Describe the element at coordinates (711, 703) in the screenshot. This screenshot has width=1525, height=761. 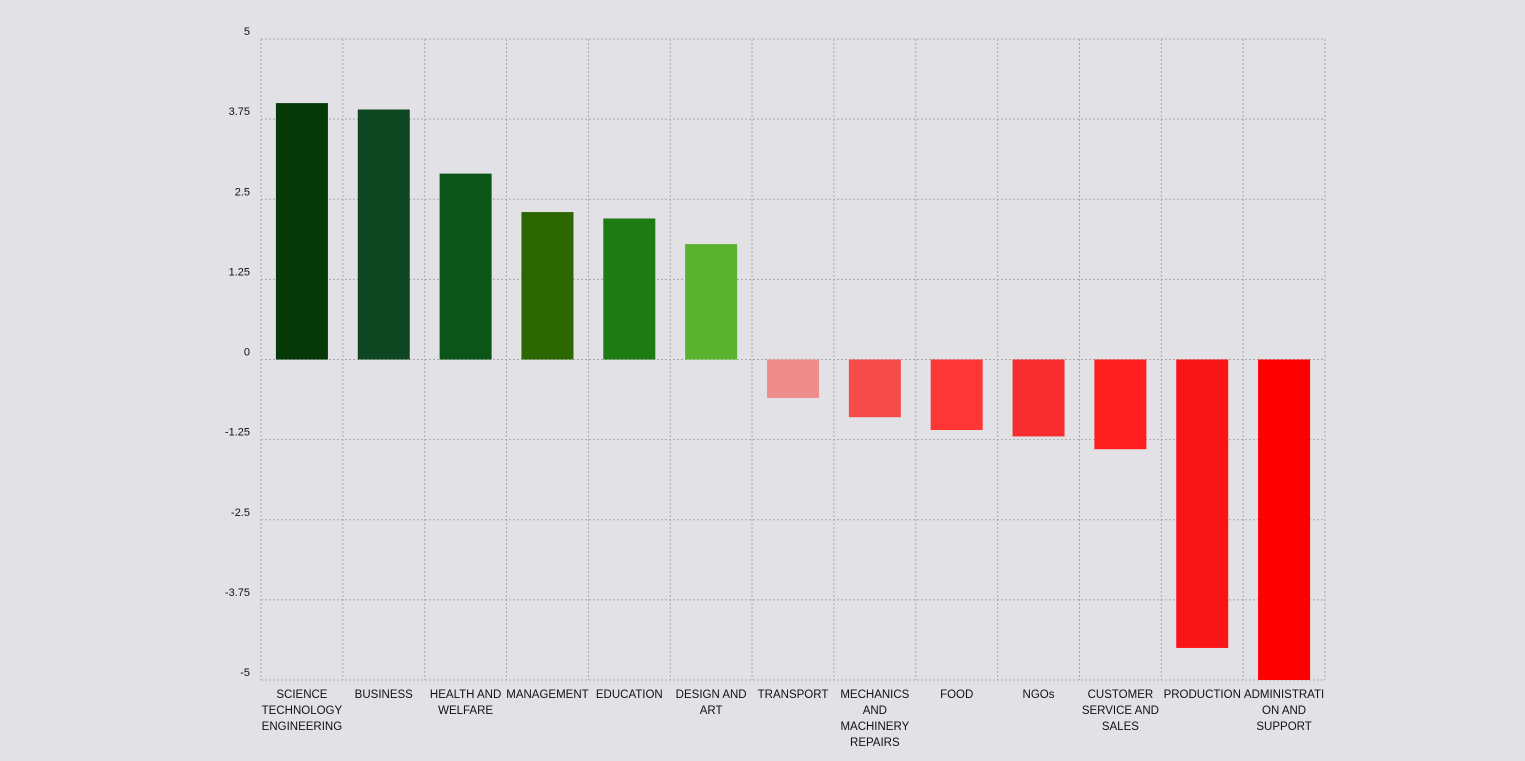
I see `x-tick-label: DESIGN AND ART` at that location.